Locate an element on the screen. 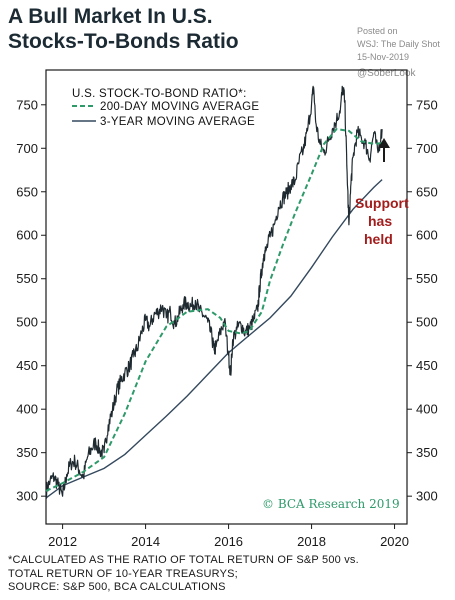  y-tick-label-right: 450 is located at coordinates (427, 365).